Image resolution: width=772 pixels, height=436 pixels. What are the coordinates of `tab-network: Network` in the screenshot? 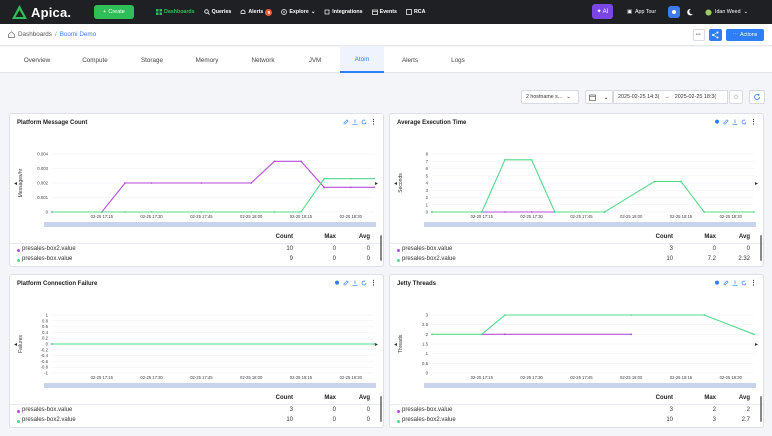 It's located at (263, 60).